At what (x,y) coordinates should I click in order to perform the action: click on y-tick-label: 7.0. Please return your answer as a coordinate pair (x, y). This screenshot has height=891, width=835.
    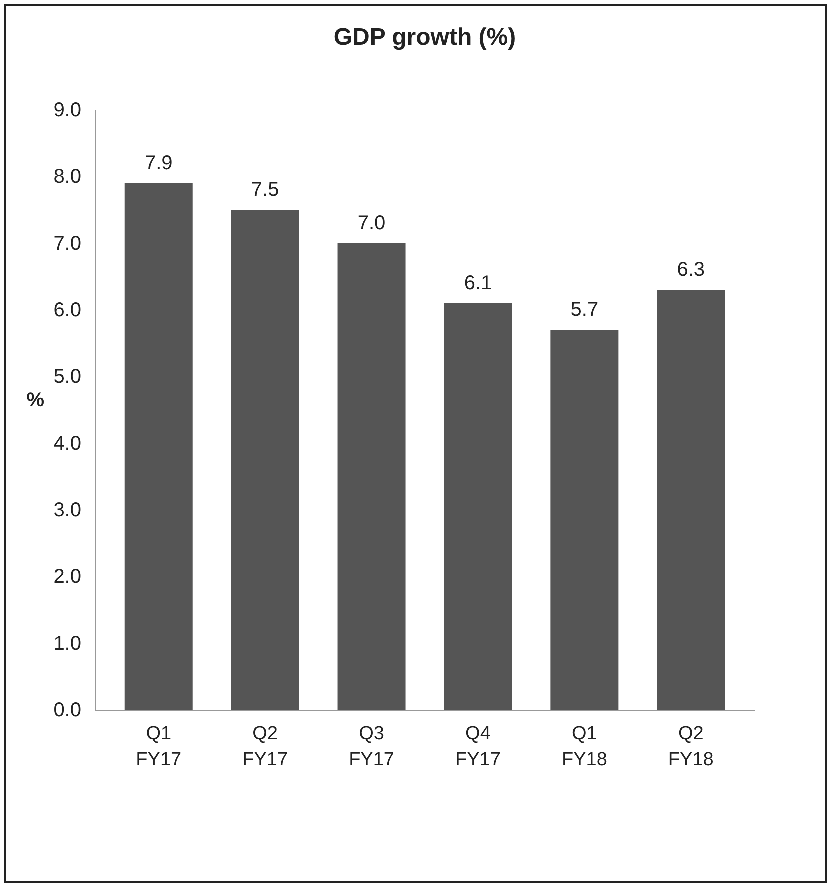
    Looking at the image, I should click on (68, 243).